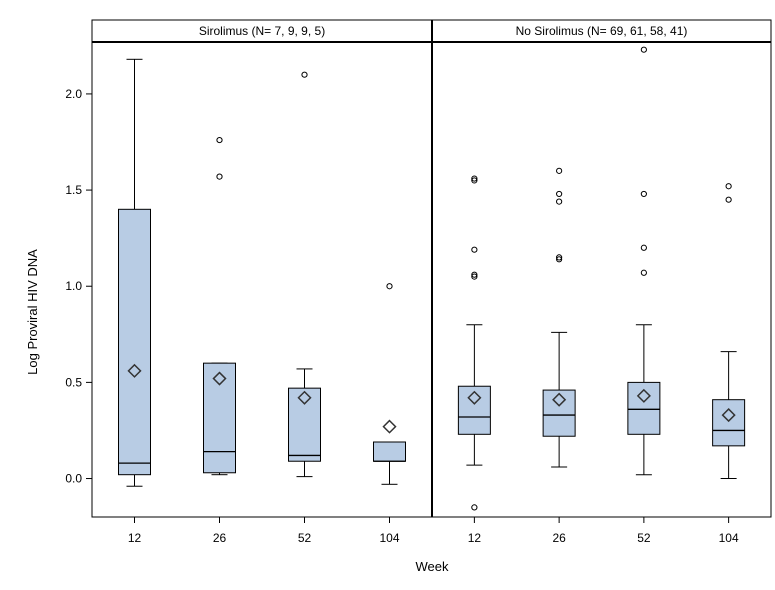 Image resolution: width=775 pixels, height=590 pixels. Describe the element at coordinates (73, 479) in the screenshot. I see `y-tick-label: 0.0` at that location.